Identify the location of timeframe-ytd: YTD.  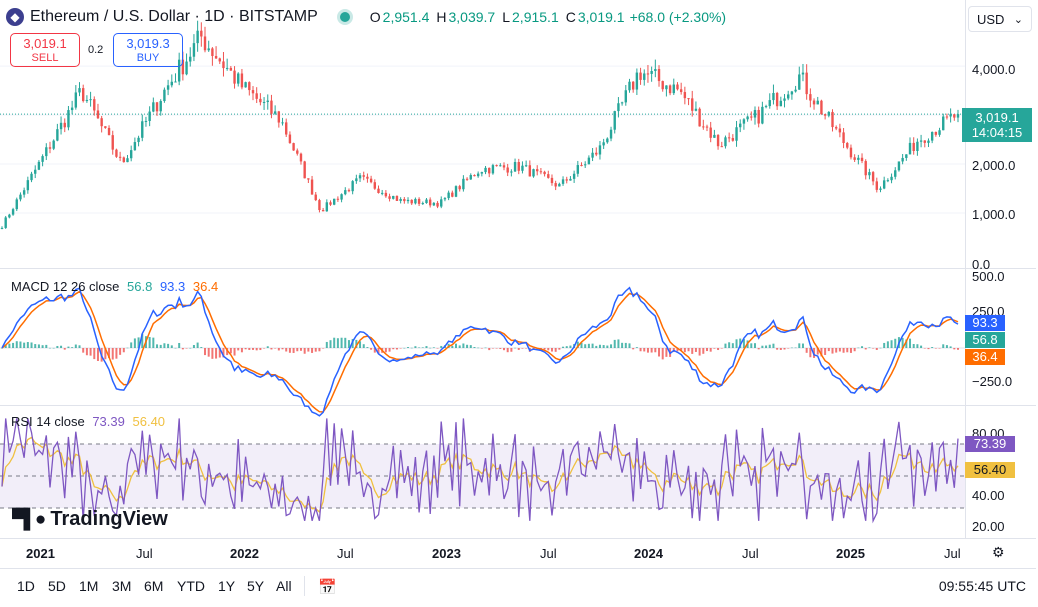
(191, 586).